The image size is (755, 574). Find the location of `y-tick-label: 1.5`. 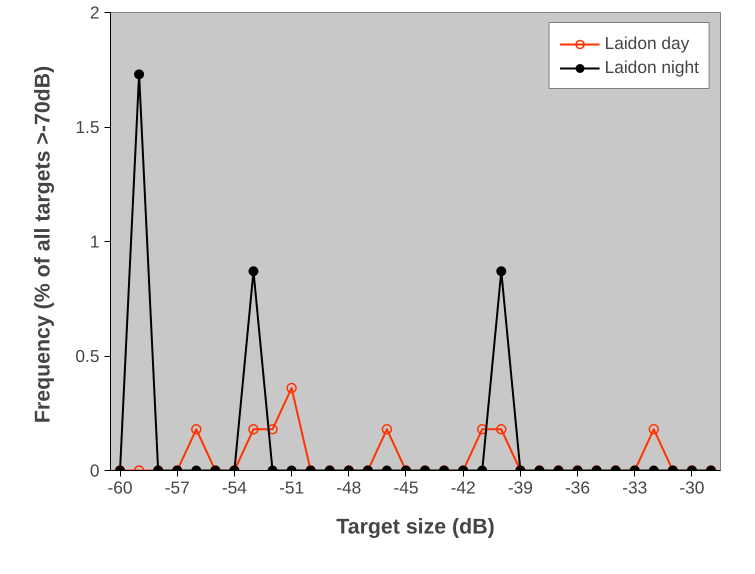

y-tick-label: 1.5 is located at coordinates (87, 127).